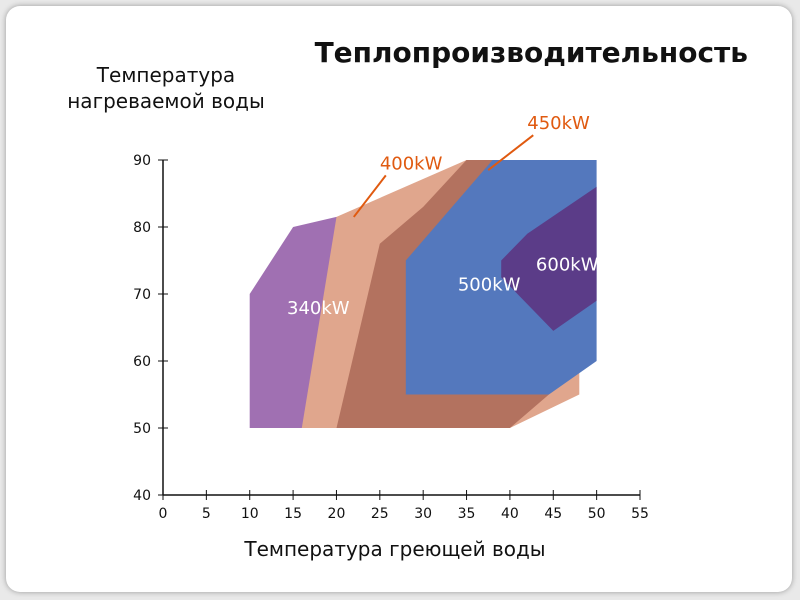  I want to click on chart-title: Теплопроизводительность, so click(531, 52).